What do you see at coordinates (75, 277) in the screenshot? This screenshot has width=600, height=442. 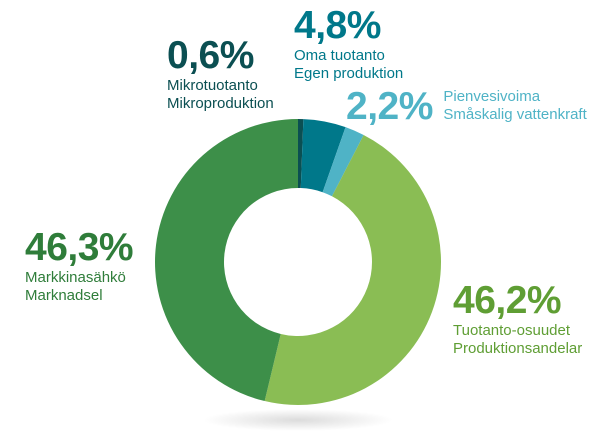 I see `fi-markkina: Markkinasähkö` at bounding box center [75, 277].